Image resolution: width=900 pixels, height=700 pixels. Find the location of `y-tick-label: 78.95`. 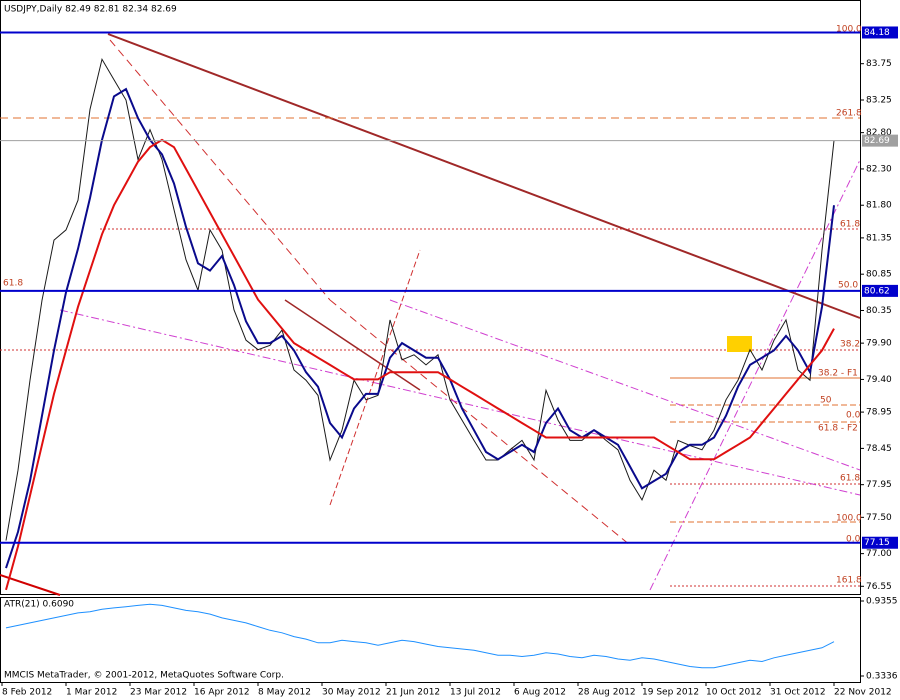

y-tick-label: 78.95 is located at coordinates (879, 413).